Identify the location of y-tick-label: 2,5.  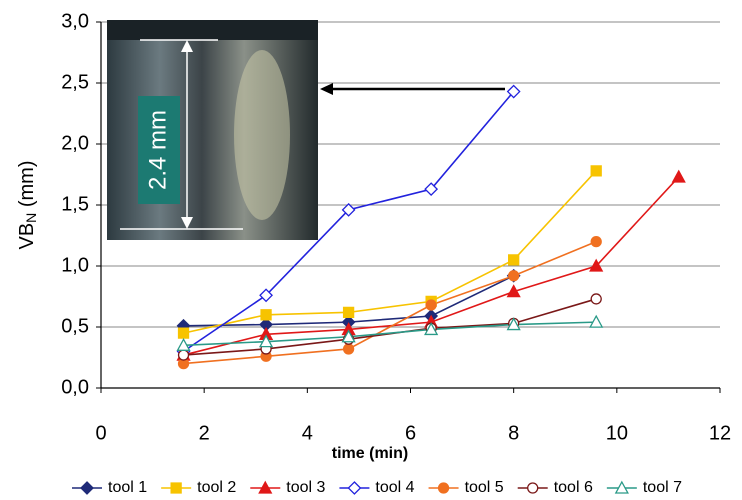
(75, 82).